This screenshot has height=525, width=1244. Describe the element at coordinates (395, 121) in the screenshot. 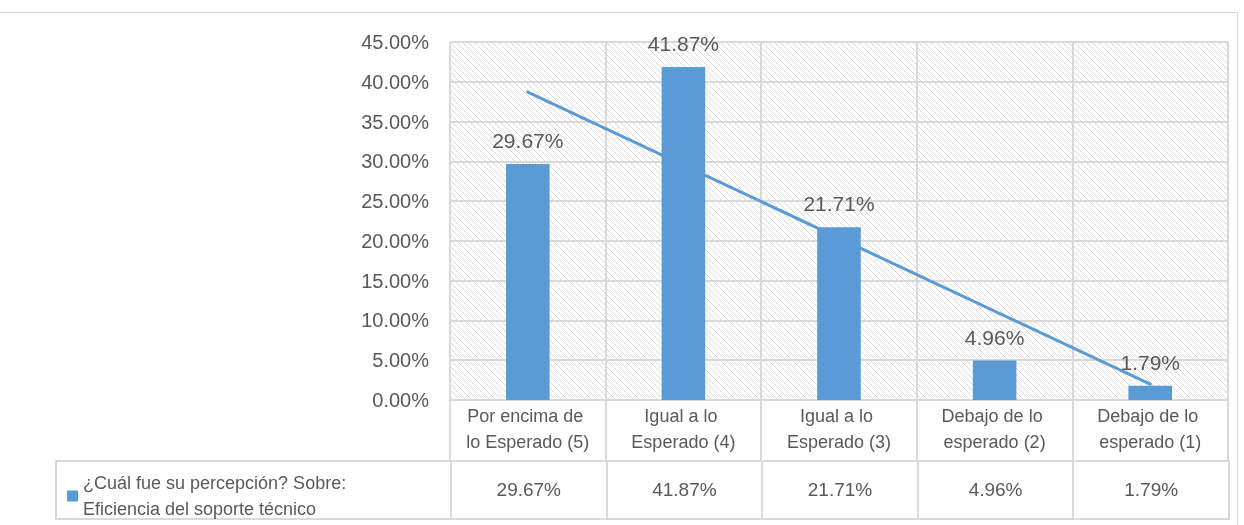

I see `y-tick-label: 35.00%` at that location.